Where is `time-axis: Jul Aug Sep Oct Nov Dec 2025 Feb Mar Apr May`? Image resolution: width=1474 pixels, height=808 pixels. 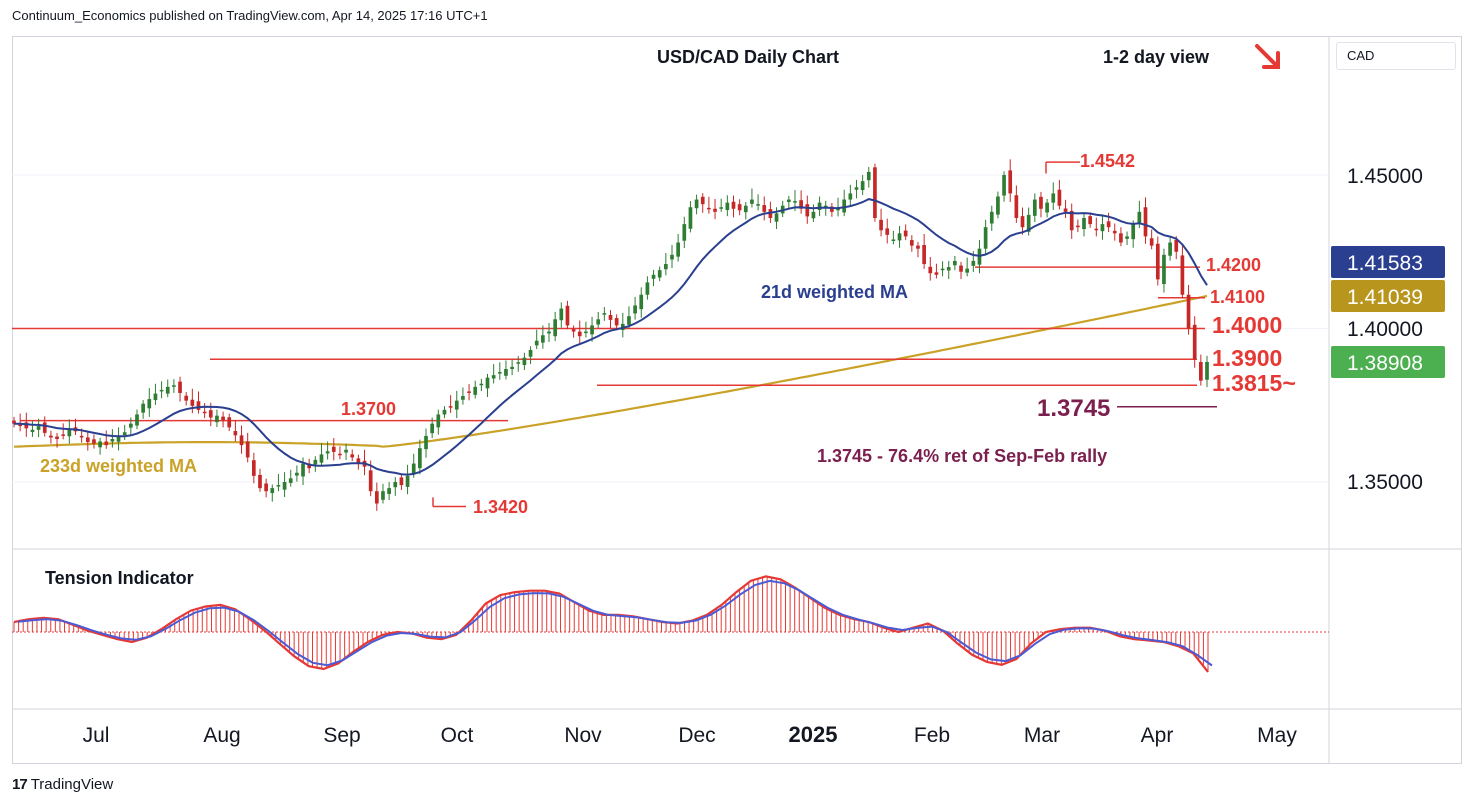
time-axis: Jul Aug Sep Oct Nov Dec 2025 Feb Mar Apr May is located at coordinates (690, 734).